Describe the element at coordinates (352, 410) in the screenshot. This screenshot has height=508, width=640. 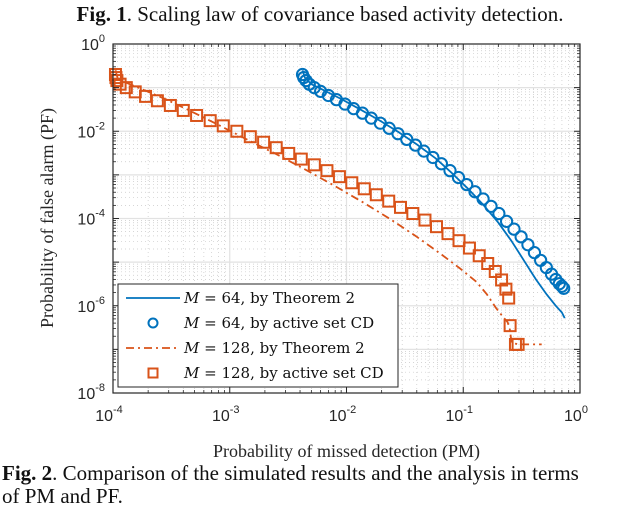
I see `x-tick-exponent: -2` at that location.